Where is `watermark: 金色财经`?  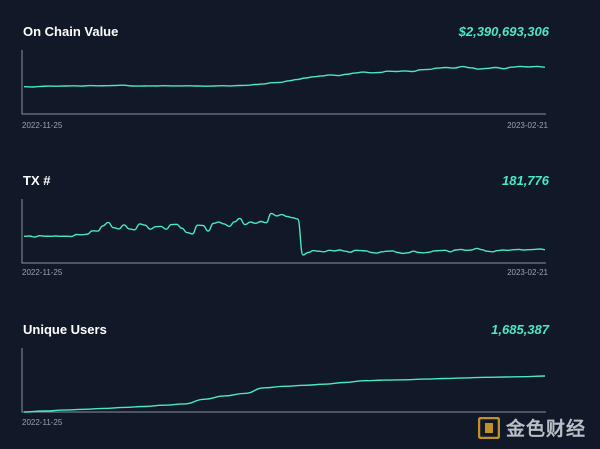
watermark: 金色财经 is located at coordinates (531, 427).